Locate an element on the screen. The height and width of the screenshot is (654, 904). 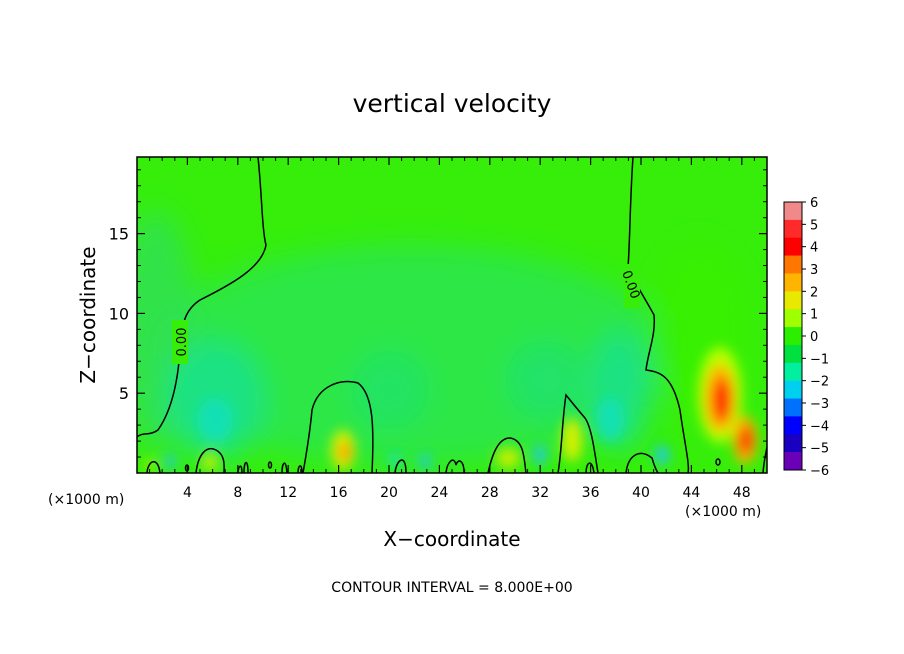
colorbar-label: −3 is located at coordinates (819, 404).